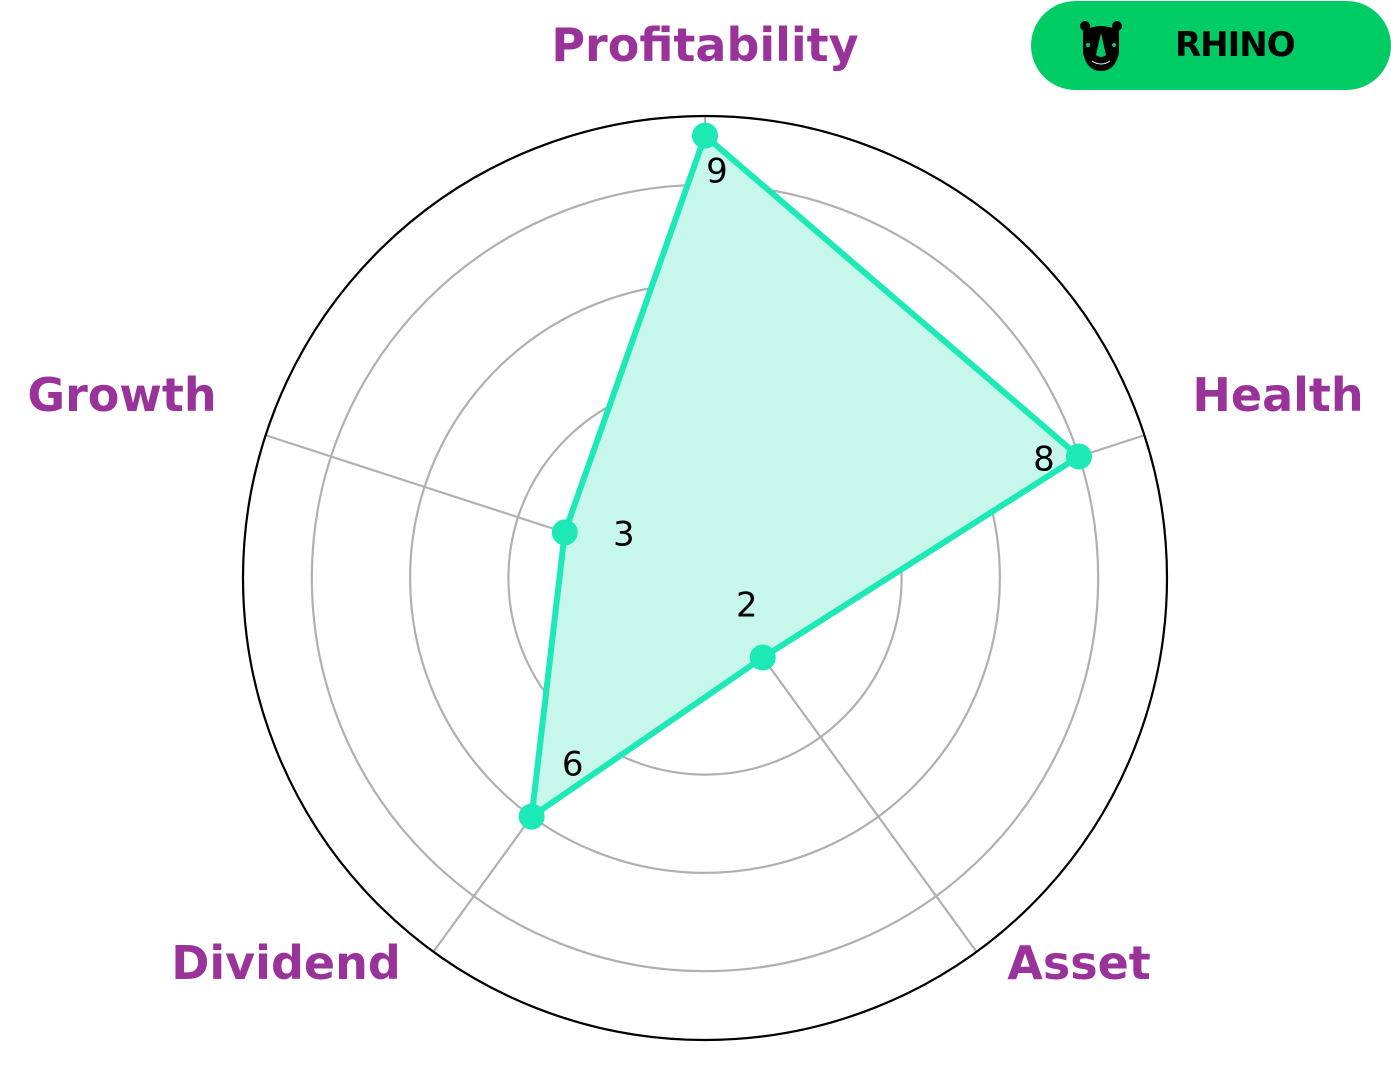  I want to click on rhino-head-icon, so click(1101, 46).